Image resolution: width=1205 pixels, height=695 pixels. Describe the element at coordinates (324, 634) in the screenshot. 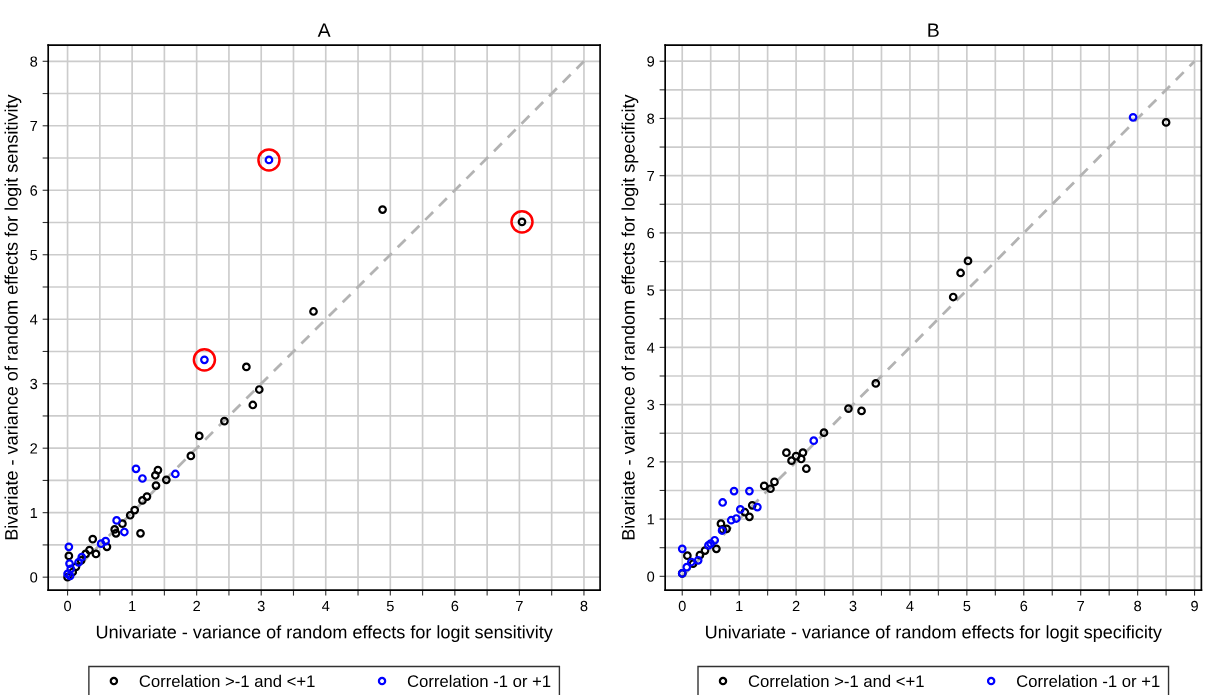

I see `x-axis-title: Univariate - variance of random effects for logit sensitivity` at that location.